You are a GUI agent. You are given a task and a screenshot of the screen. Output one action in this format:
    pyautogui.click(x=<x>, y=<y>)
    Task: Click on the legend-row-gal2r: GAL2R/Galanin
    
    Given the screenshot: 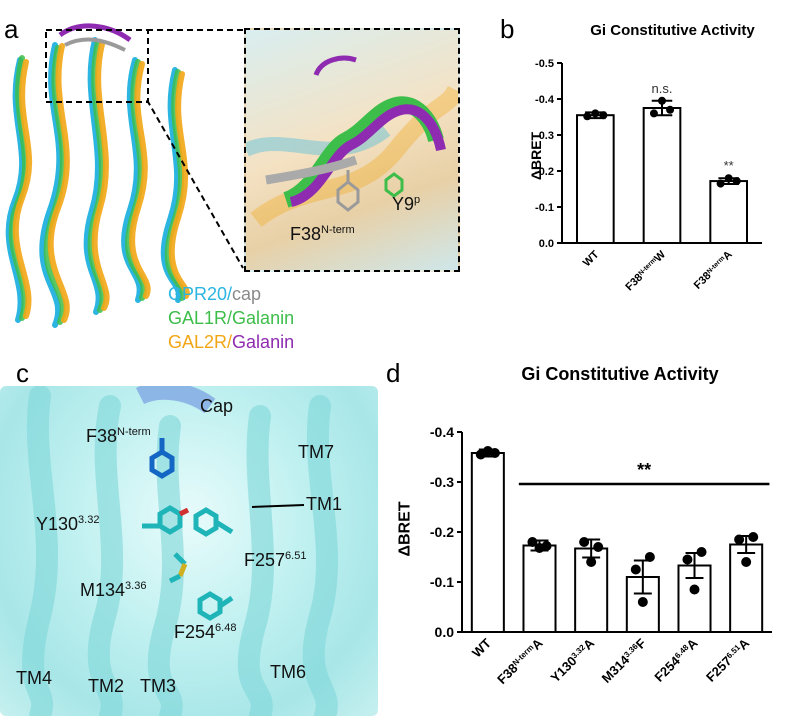 What is the action you would take?
    pyautogui.click(x=231, y=342)
    